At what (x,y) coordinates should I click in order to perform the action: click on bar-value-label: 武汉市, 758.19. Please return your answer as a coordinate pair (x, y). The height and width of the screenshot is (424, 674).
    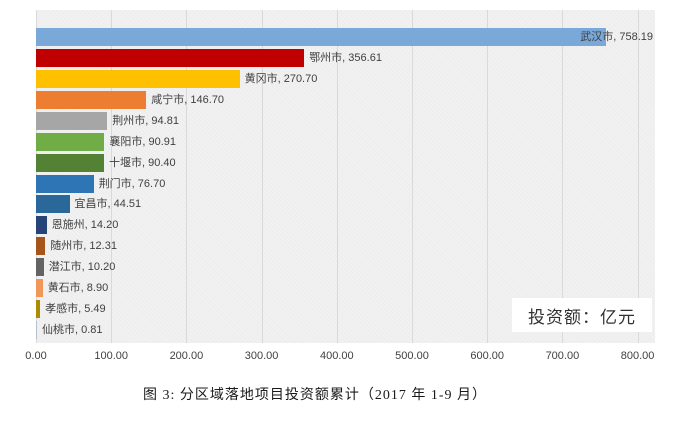
    Looking at the image, I should click on (616, 37).